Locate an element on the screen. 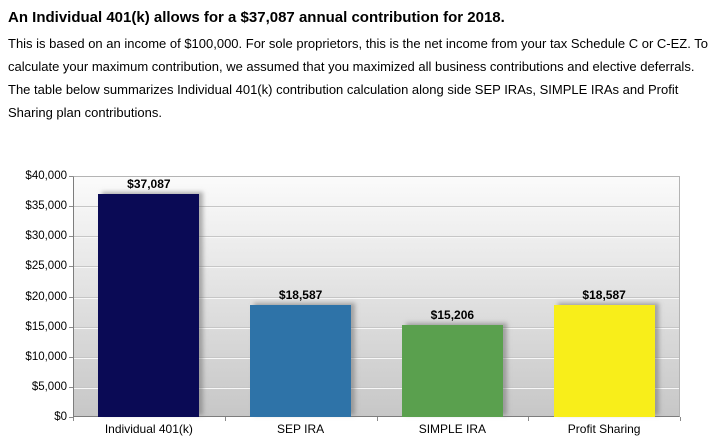  bar-value-label: $37,087 is located at coordinates (149, 183).